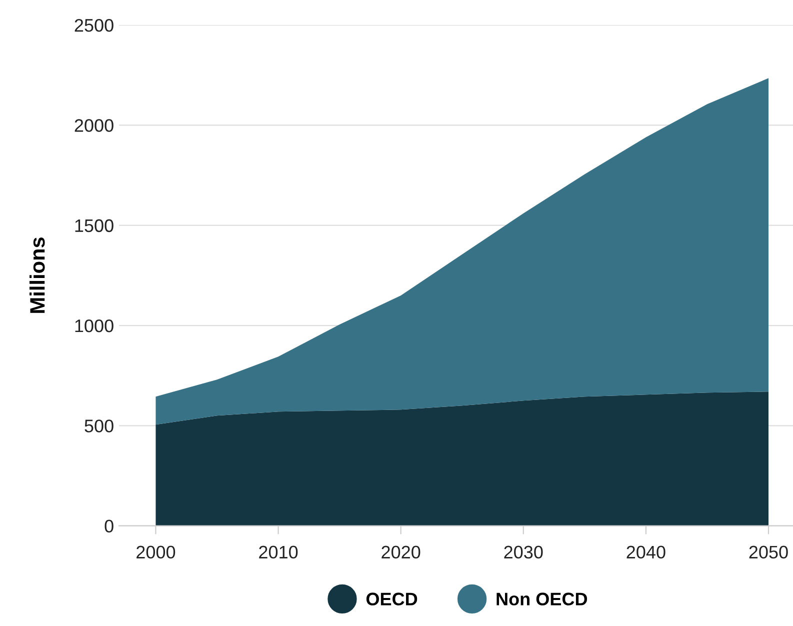 The height and width of the screenshot is (626, 793). Describe the element at coordinates (401, 552) in the screenshot. I see `x-tick-label: 2020` at that location.